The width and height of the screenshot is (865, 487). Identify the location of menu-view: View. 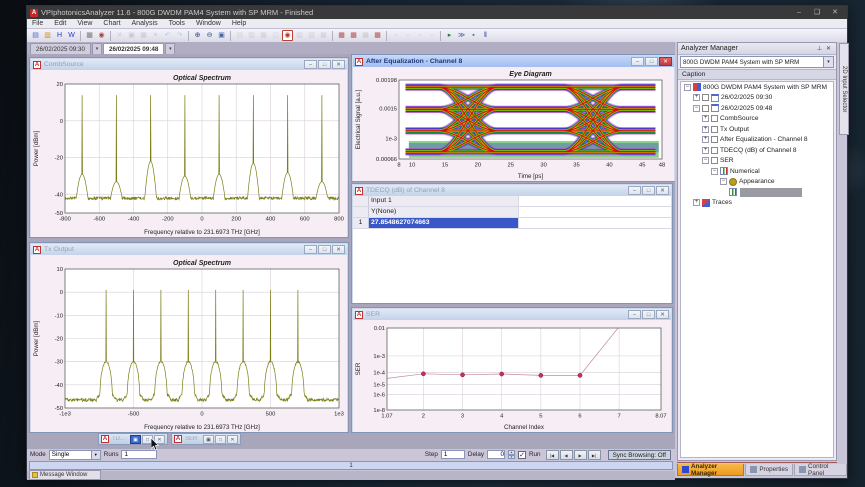
(85, 23).